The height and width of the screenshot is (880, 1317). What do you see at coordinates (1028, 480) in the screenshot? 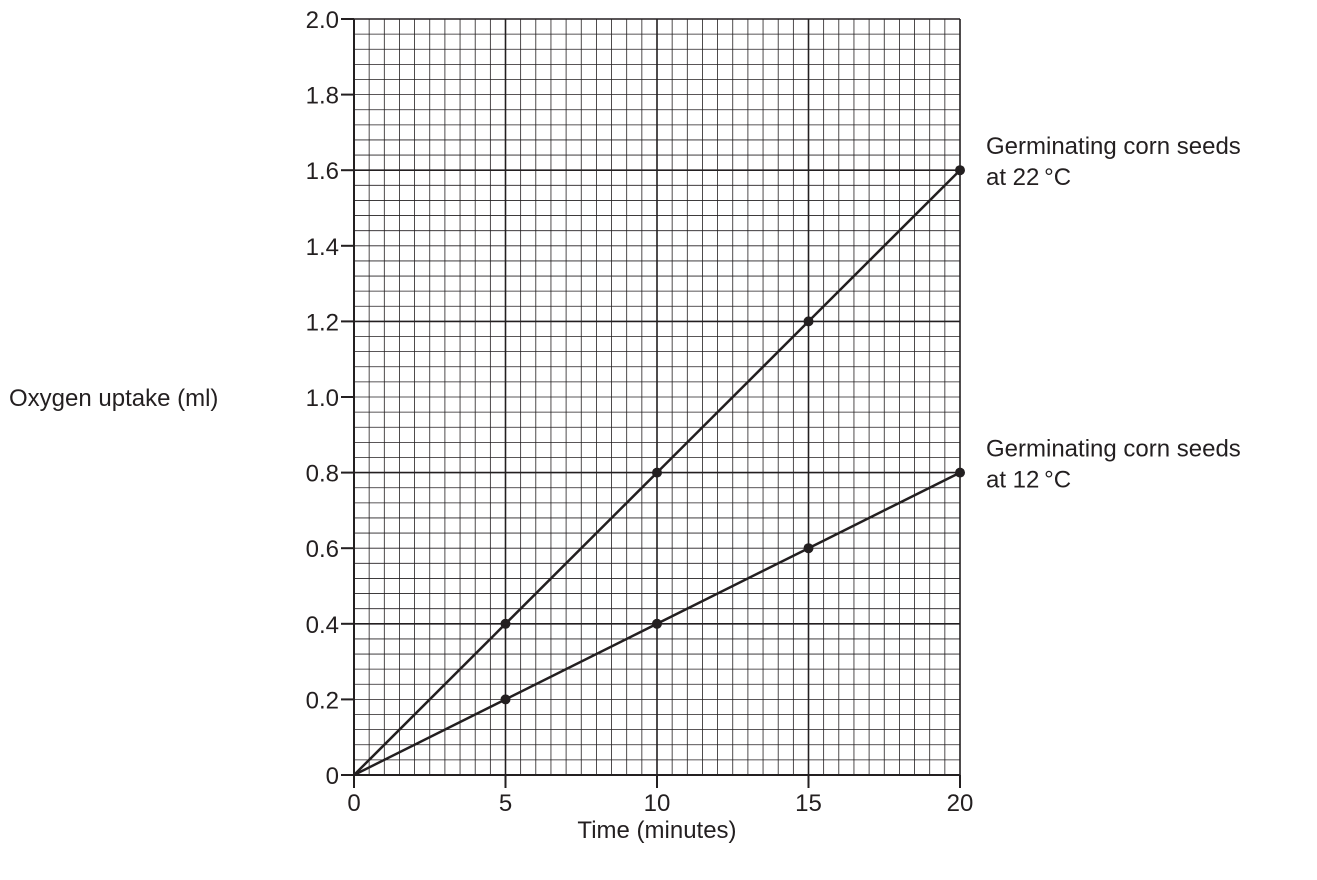
I see `series-label-2: at 12 °C` at bounding box center [1028, 480].